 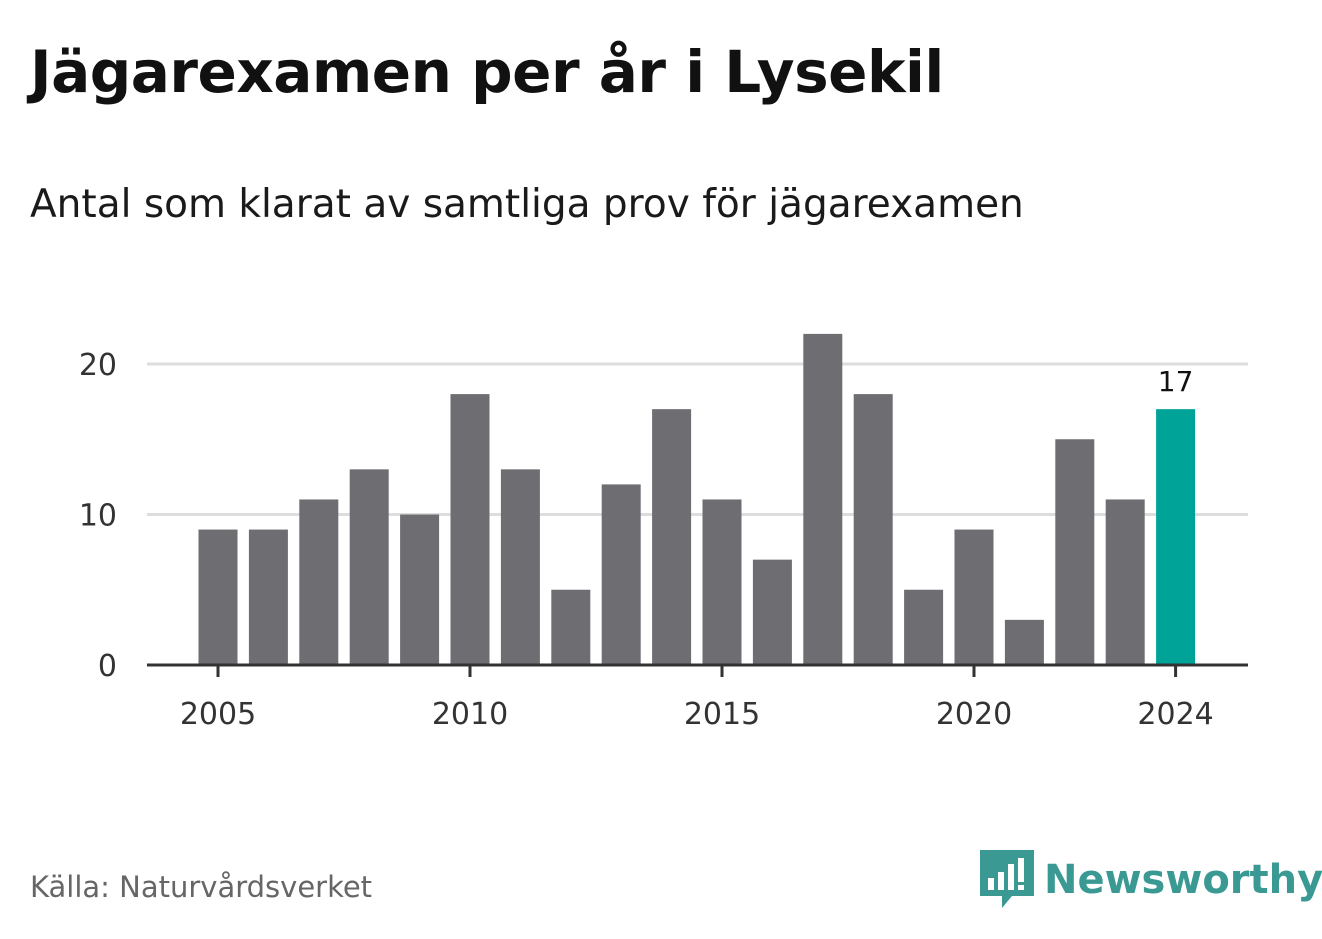 I want to click on bar-2014, so click(x=672, y=537).